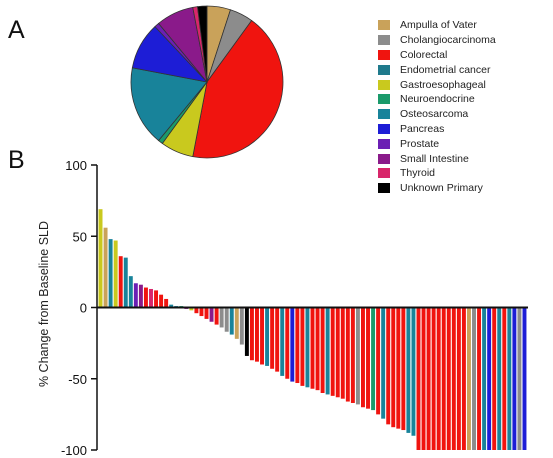 The height and width of the screenshot is (458, 553). What do you see at coordinates (74, 450) in the screenshot?
I see `y-tick-label: -100` at bounding box center [74, 450].